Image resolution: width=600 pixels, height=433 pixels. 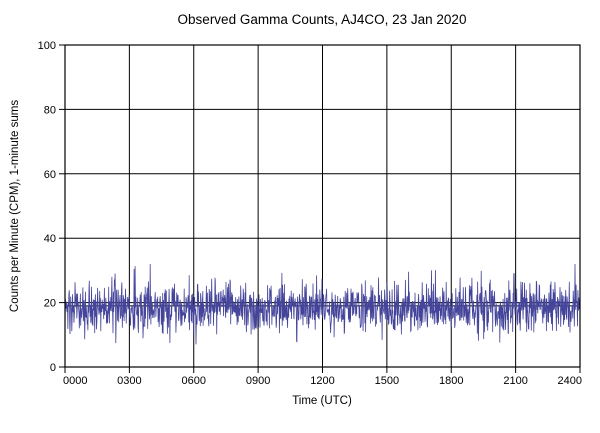 I want to click on y-tick-label: 0, so click(x=53, y=368).